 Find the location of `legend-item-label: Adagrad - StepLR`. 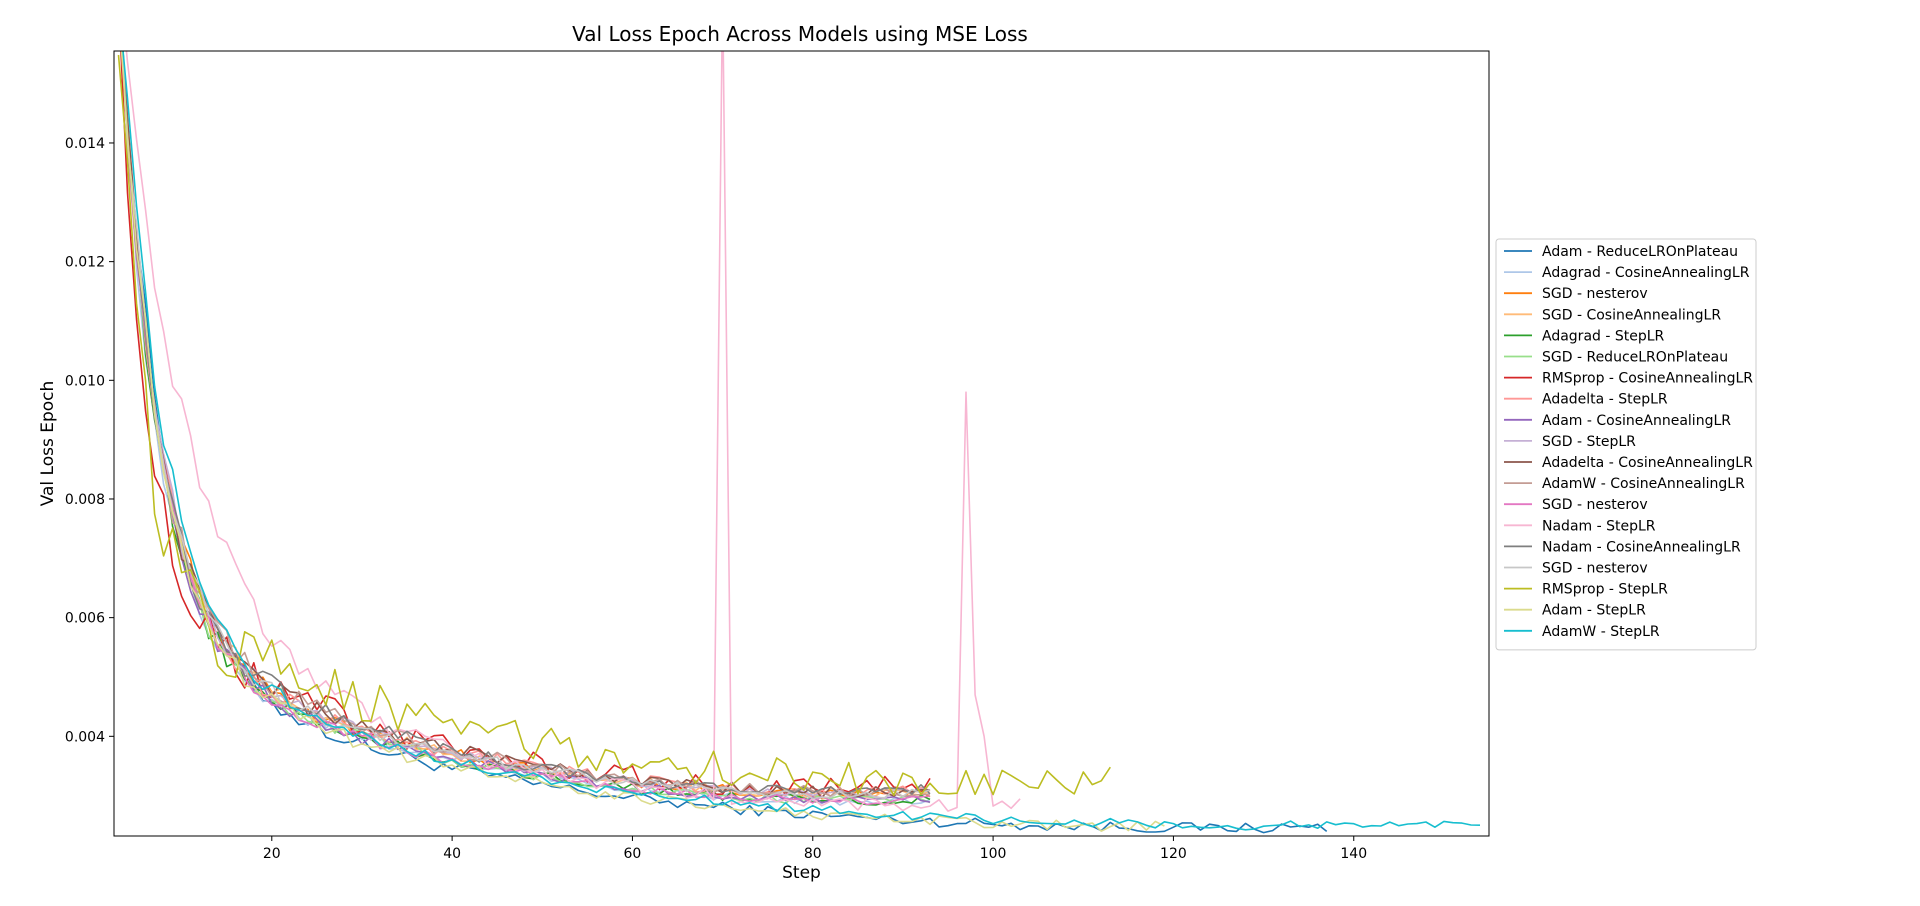

legend-item-label: Adagrad - StepLR is located at coordinates (1603, 336).